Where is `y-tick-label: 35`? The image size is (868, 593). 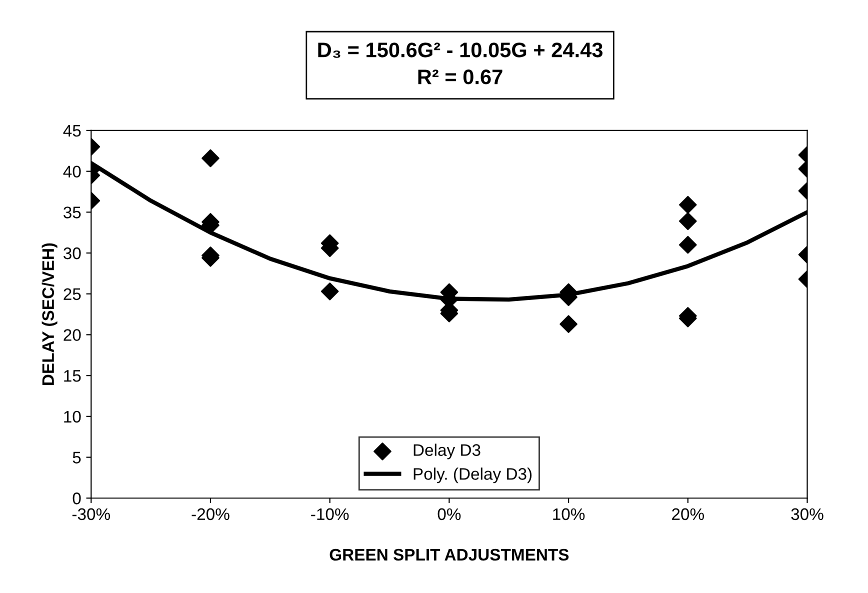 y-tick-label: 35 is located at coordinates (72, 212).